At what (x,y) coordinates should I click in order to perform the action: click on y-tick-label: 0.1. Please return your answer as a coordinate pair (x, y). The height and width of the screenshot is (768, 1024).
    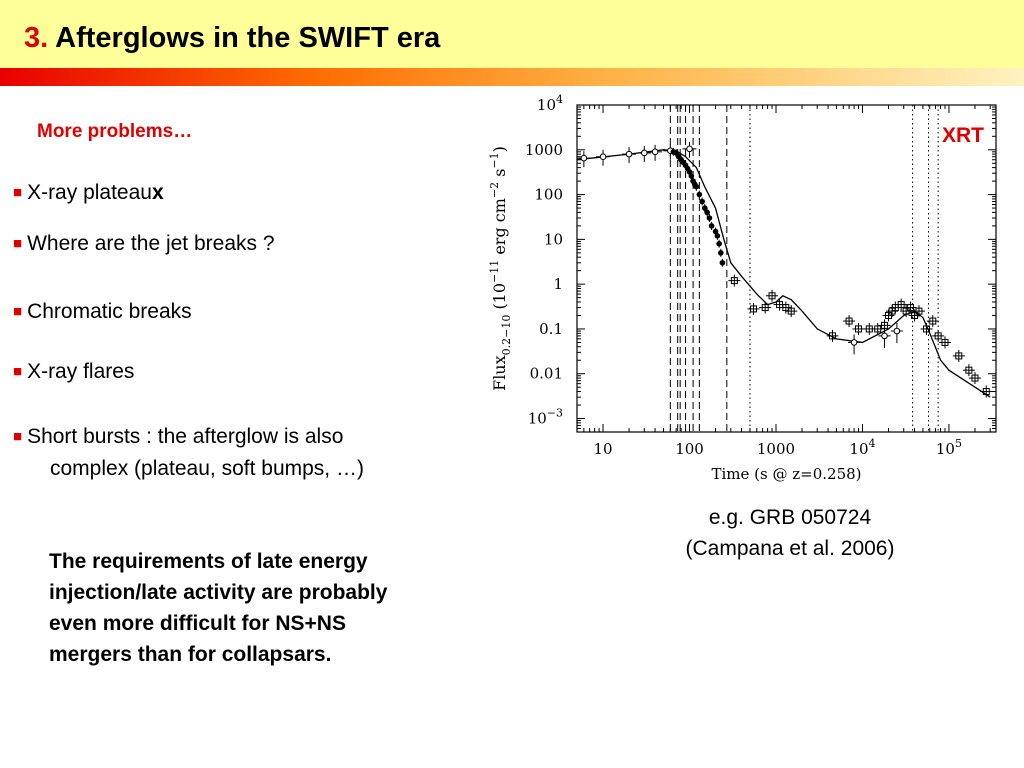
    Looking at the image, I should click on (551, 329).